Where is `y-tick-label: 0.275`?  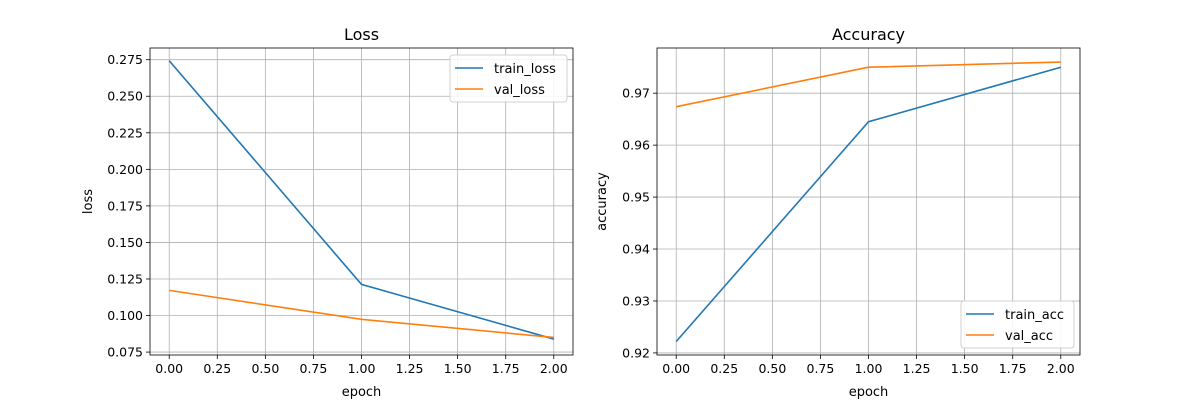
y-tick-label: 0.275 is located at coordinates (125, 59).